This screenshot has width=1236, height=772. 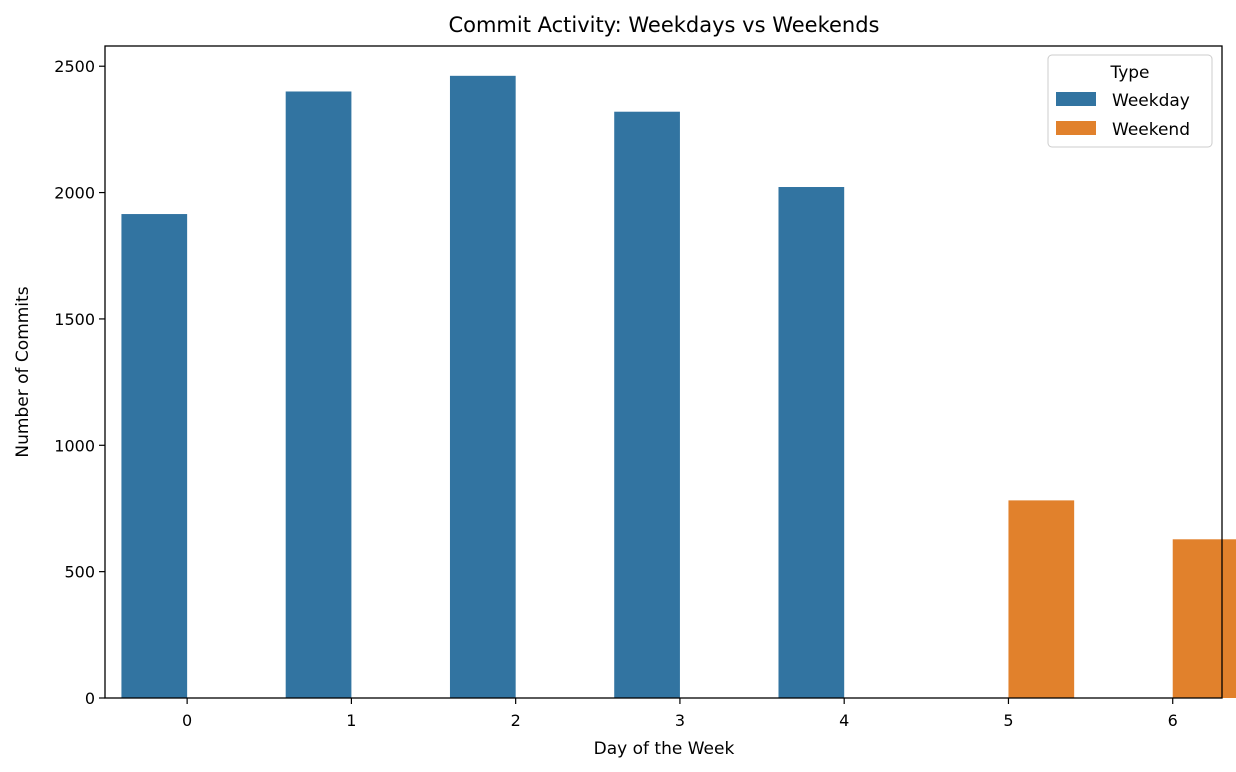 What do you see at coordinates (516, 720) in the screenshot?
I see `x-tick-label: 2` at bounding box center [516, 720].